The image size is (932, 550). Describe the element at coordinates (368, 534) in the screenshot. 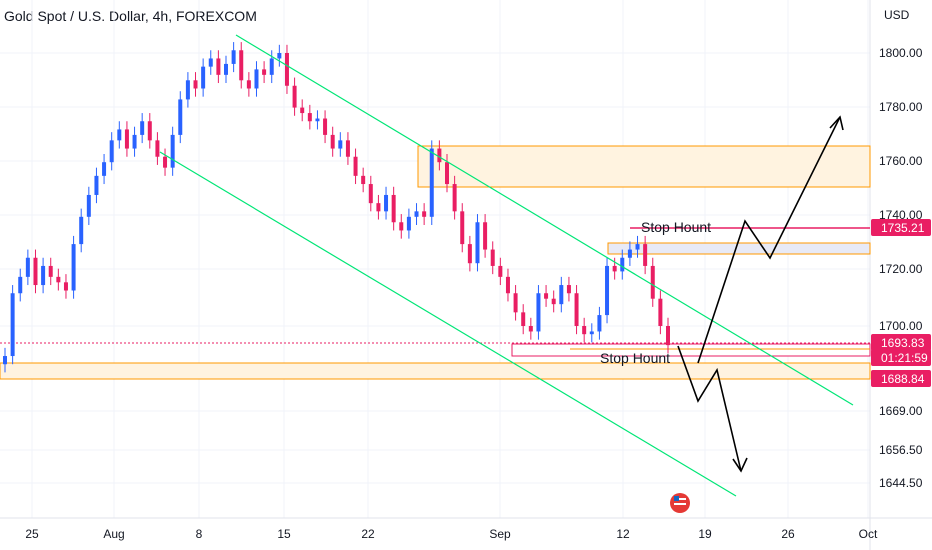

I see `x-tick-label: 22` at that location.